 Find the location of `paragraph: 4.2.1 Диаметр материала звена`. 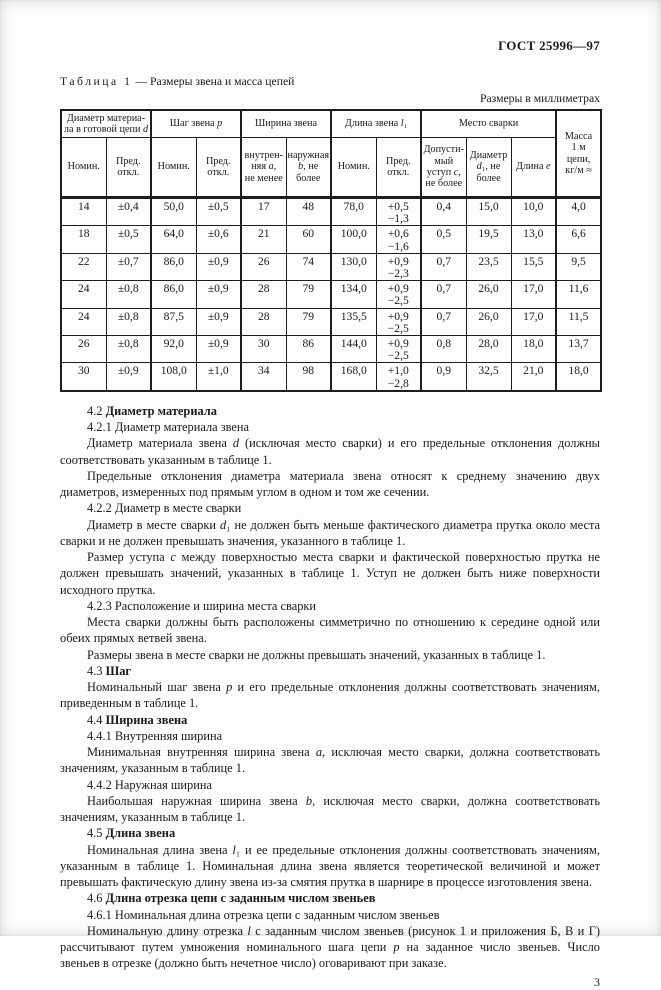

paragraph: 4.2.1 Диаметр материала звена is located at coordinates (168, 427).